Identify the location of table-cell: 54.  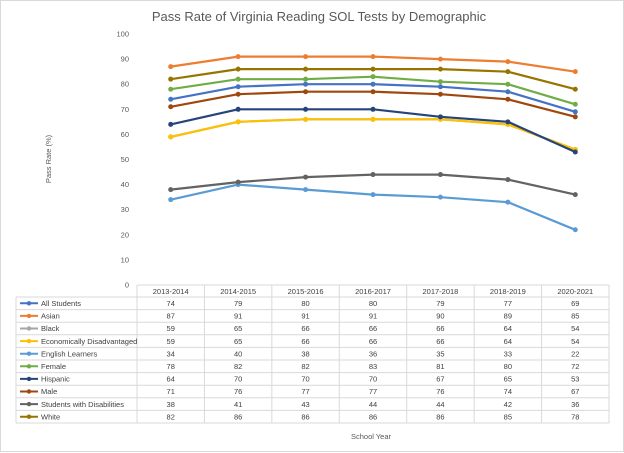
(575, 341).